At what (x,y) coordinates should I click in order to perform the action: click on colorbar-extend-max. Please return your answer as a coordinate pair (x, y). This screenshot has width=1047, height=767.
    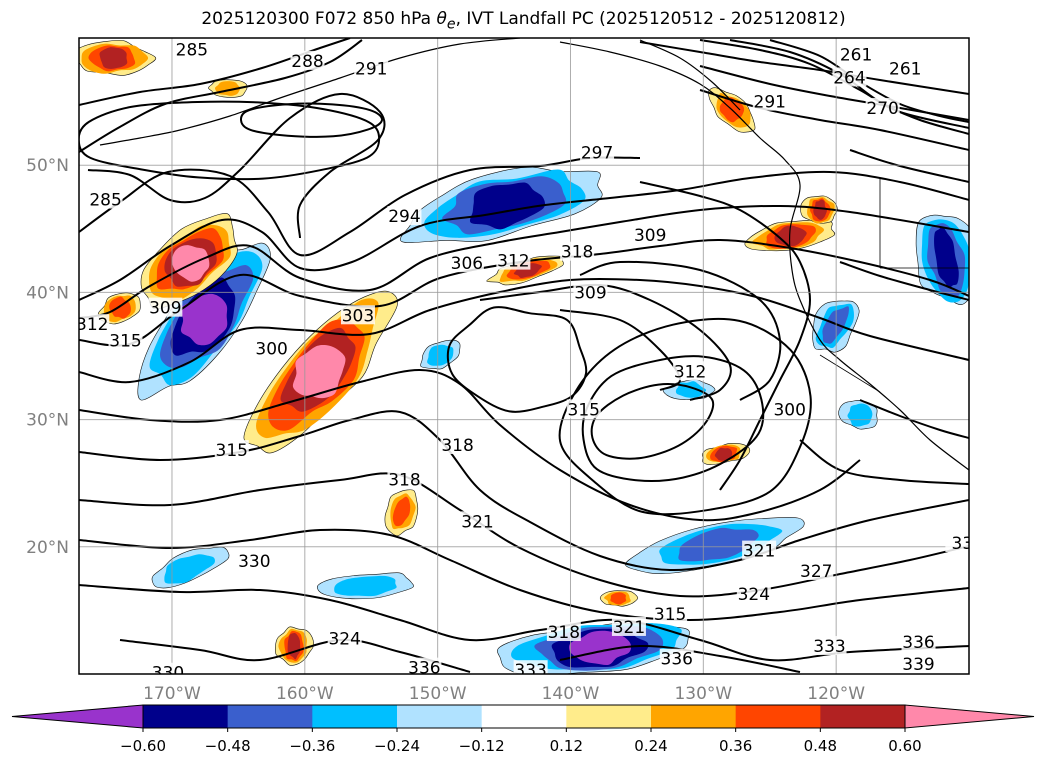
    Looking at the image, I should click on (969, 716).